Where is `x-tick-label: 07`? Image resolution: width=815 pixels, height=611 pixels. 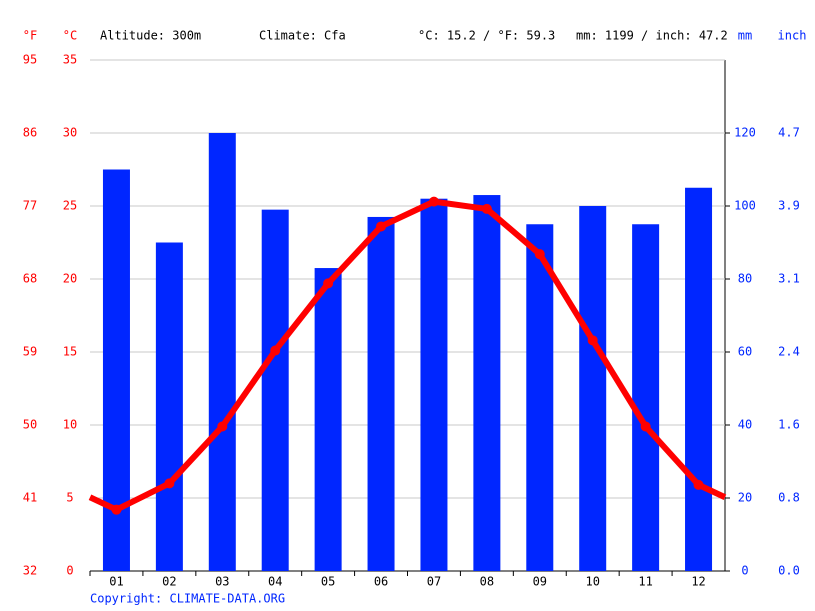
x-tick-label: 07 is located at coordinates (434, 582).